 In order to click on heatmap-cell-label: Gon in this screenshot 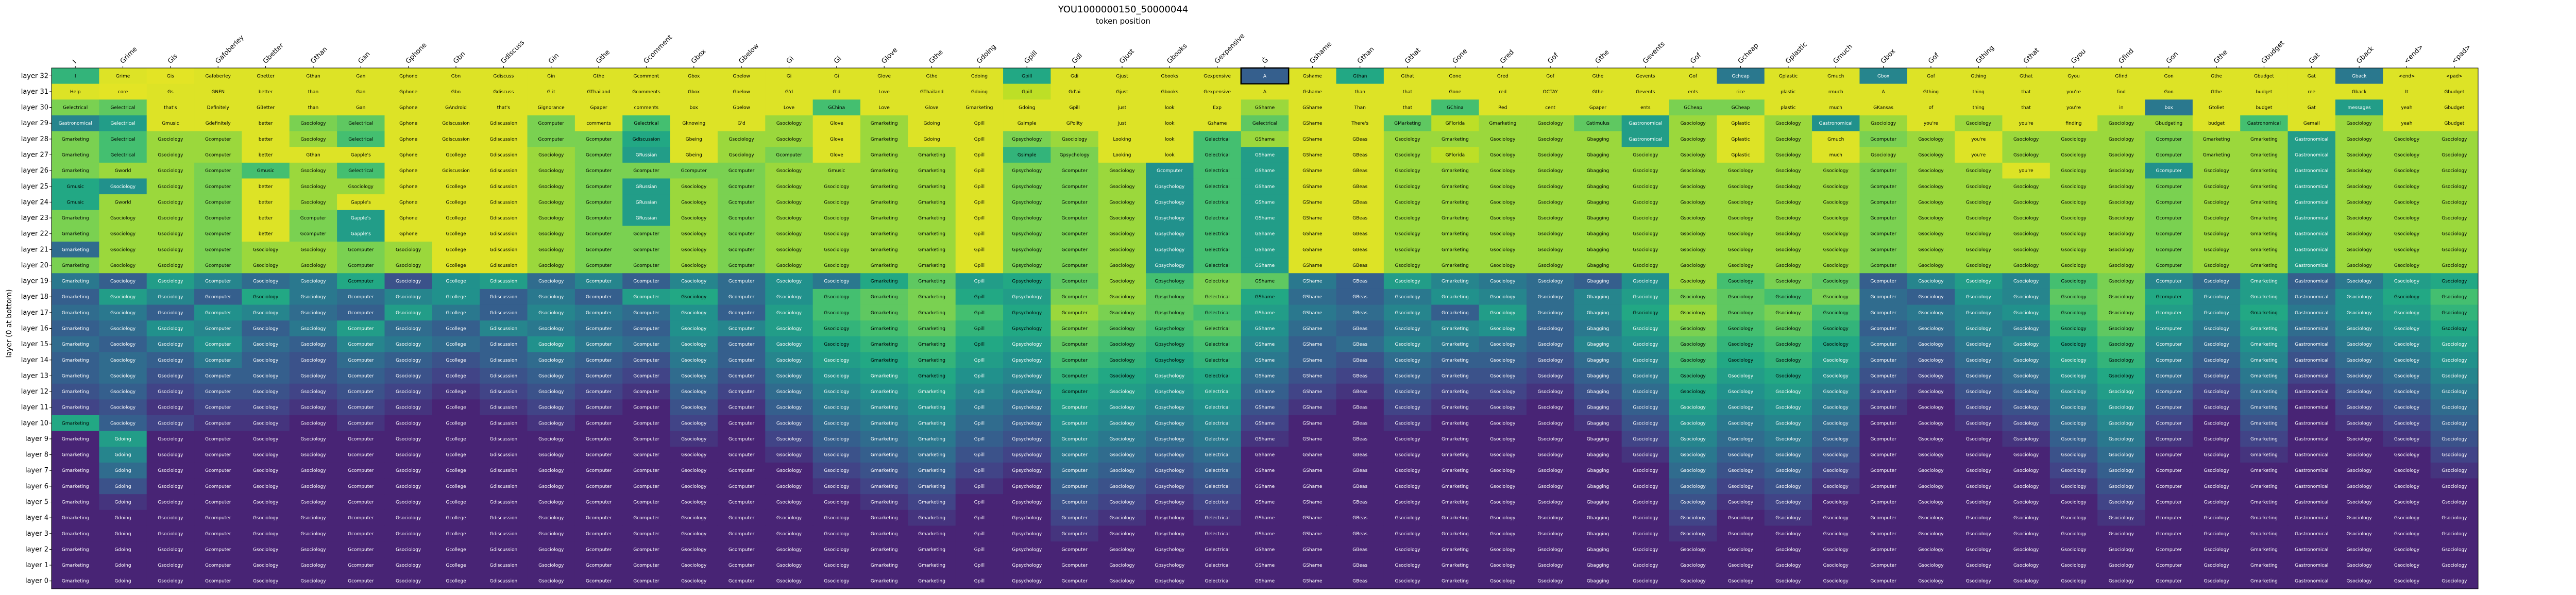, I will do `click(2169, 92)`.